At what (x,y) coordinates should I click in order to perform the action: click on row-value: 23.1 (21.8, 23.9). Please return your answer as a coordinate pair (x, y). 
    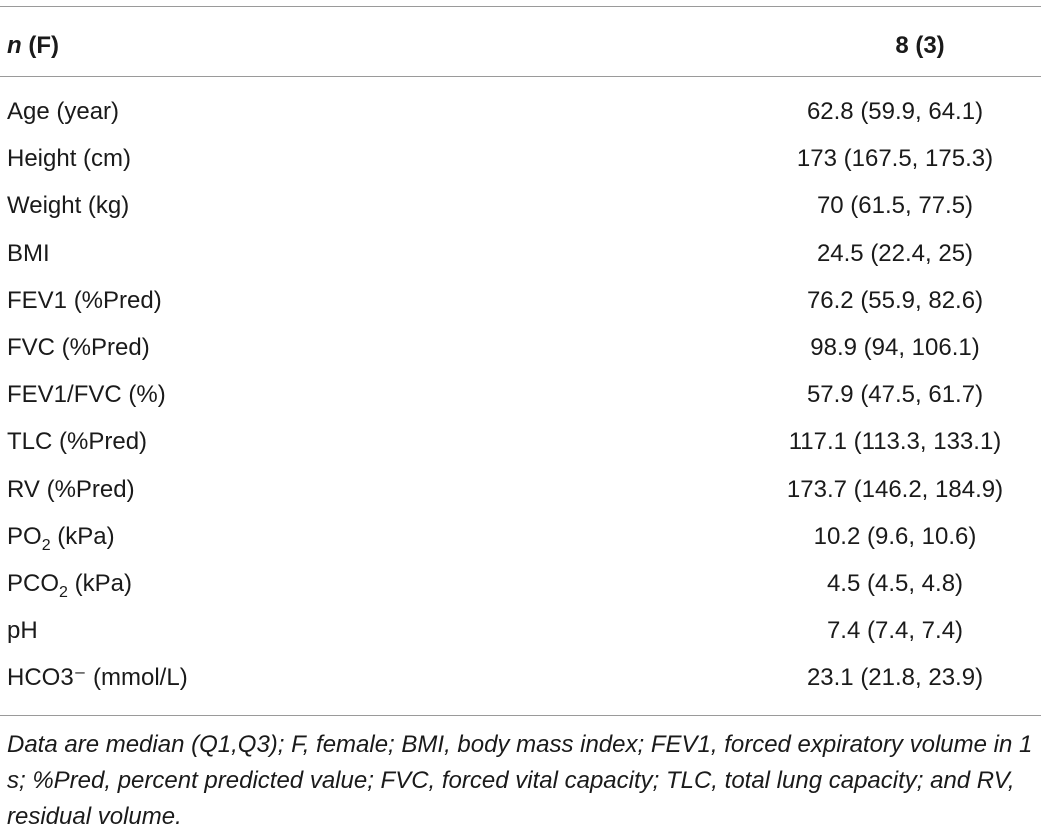
    Looking at the image, I should click on (895, 678).